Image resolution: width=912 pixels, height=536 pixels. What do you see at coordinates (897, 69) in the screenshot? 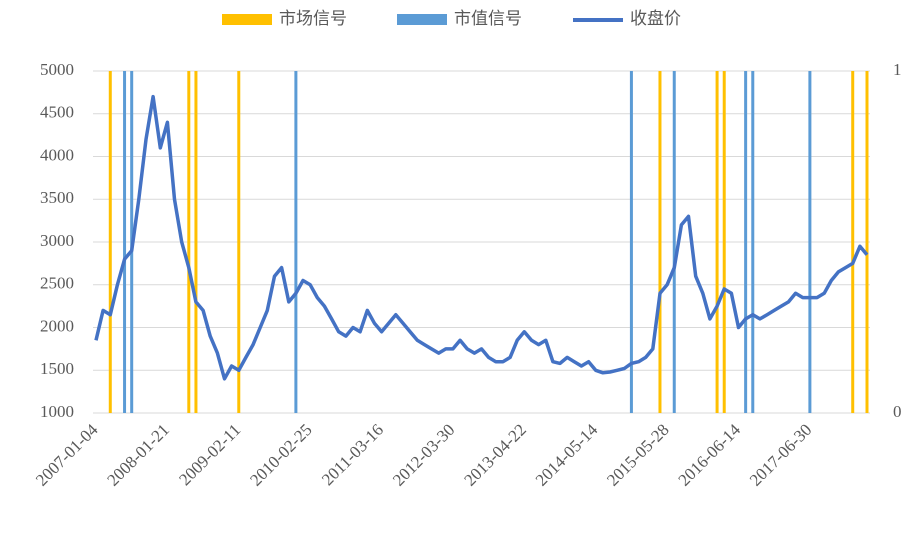
I see `y2-tick-label: 1` at bounding box center [897, 69].